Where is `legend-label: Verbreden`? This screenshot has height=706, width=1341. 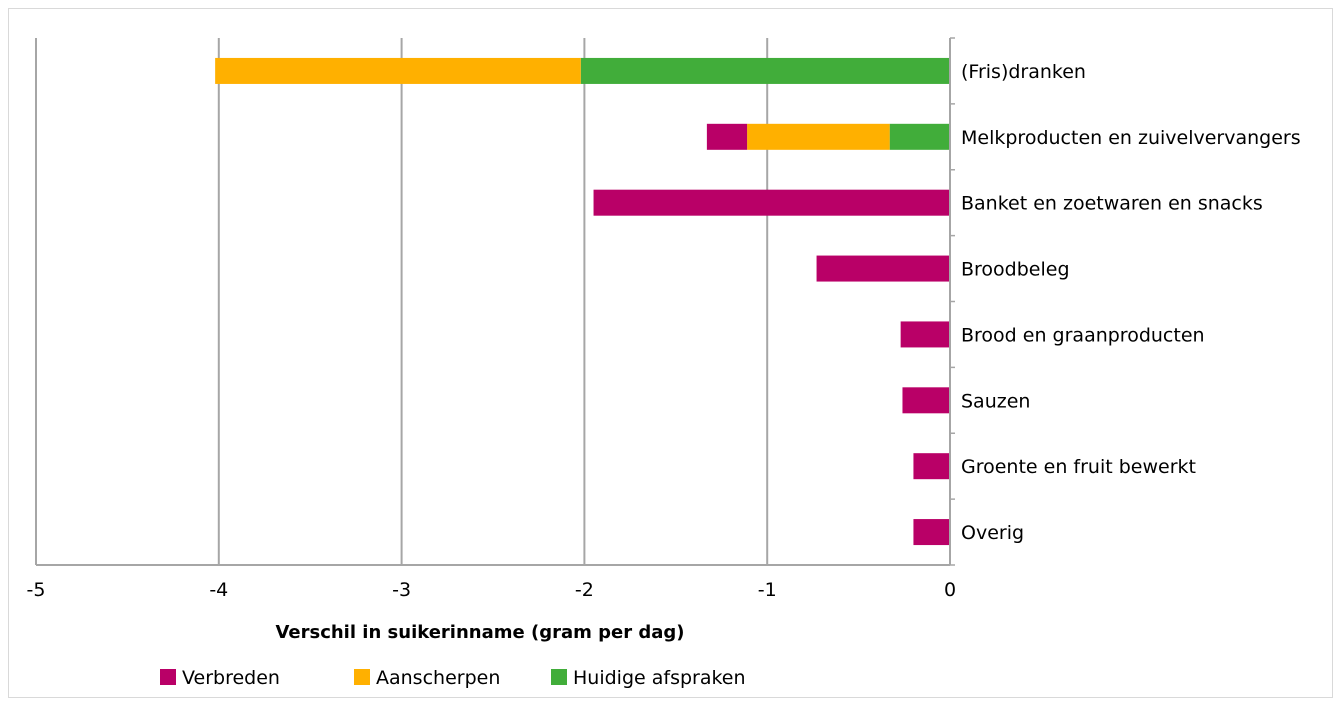 legend-label: Verbreden is located at coordinates (231, 678).